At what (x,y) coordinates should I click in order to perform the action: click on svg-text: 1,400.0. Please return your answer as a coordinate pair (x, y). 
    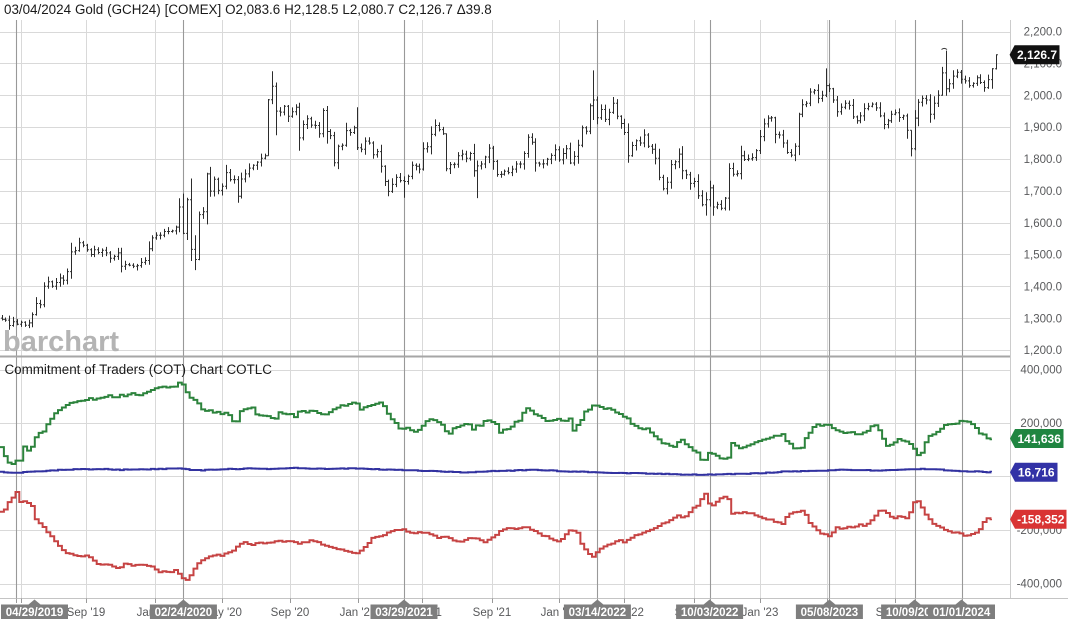
    Looking at the image, I should click on (1043, 288).